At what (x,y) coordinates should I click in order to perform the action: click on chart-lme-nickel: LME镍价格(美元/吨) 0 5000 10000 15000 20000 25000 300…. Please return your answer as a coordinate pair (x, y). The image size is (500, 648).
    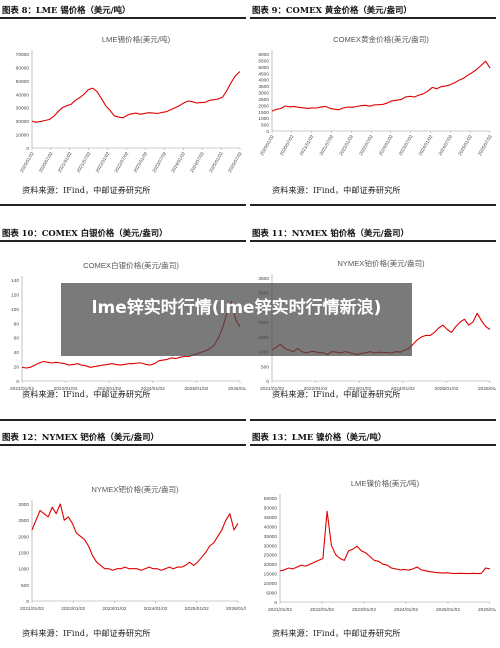
    Looking at the image, I should click on (380, 545).